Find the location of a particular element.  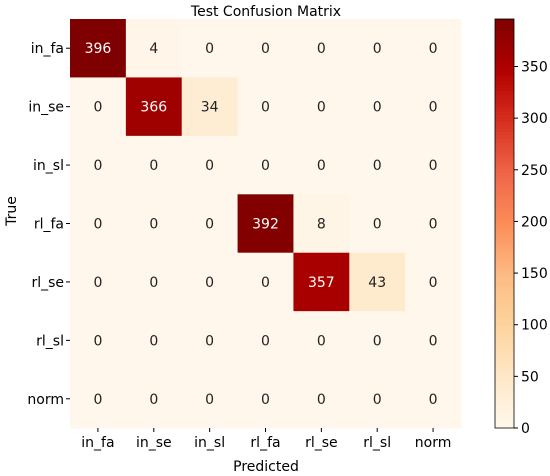

x-tick-label: norm is located at coordinates (433, 443).